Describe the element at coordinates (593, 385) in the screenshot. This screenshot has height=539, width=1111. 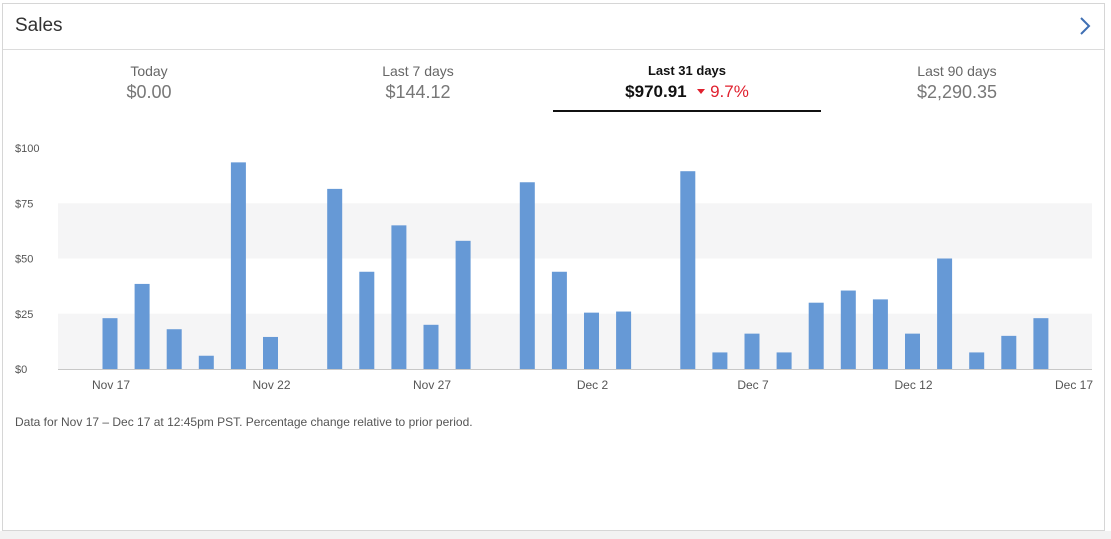
I see `x-tick-label: Dec 2` at that location.